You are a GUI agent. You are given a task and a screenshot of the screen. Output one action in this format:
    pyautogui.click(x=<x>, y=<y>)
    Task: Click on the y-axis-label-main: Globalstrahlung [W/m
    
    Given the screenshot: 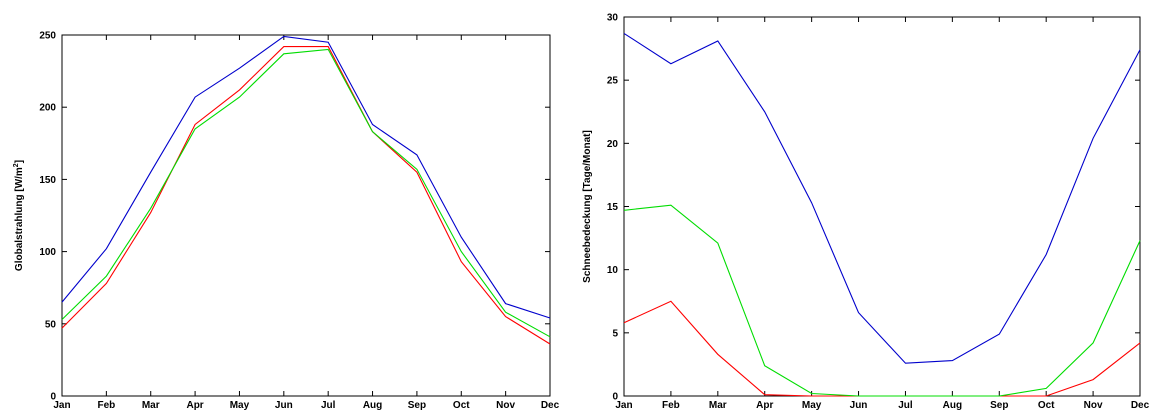 What is the action you would take?
    pyautogui.click(x=19, y=219)
    